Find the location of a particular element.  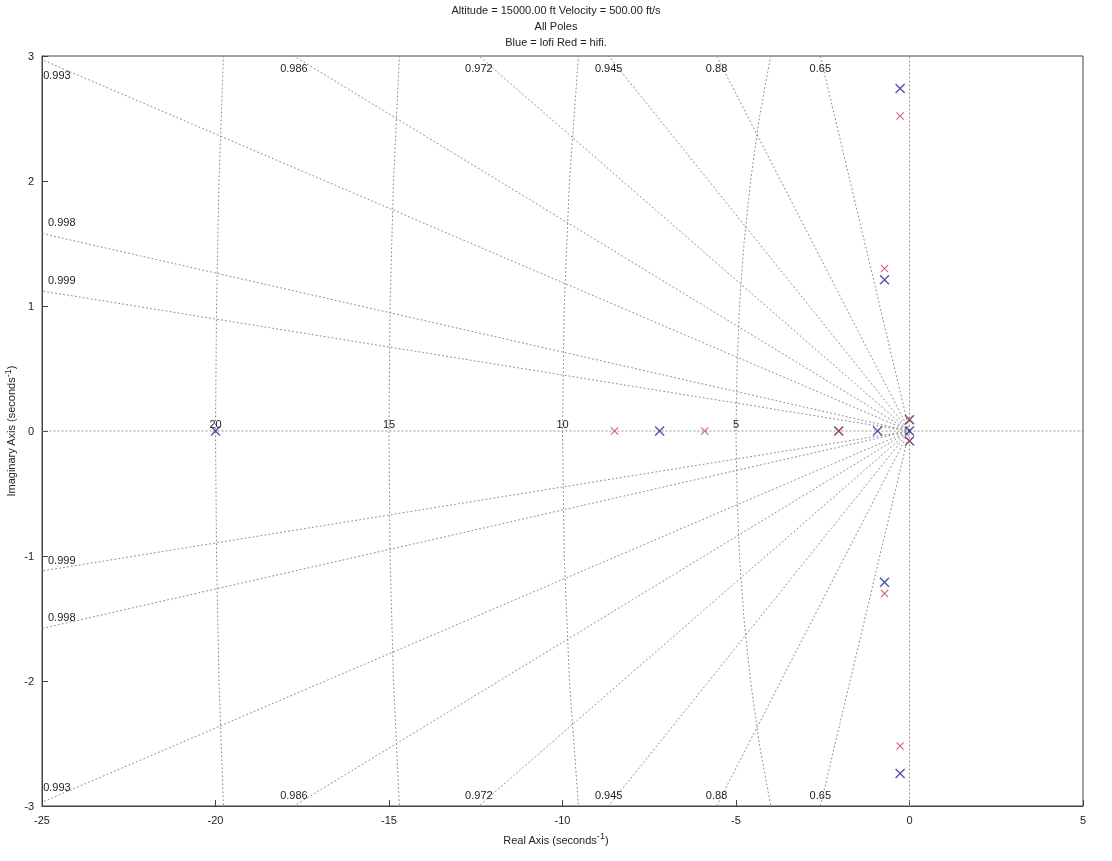

x-tick-label: -20 is located at coordinates (215, 819).